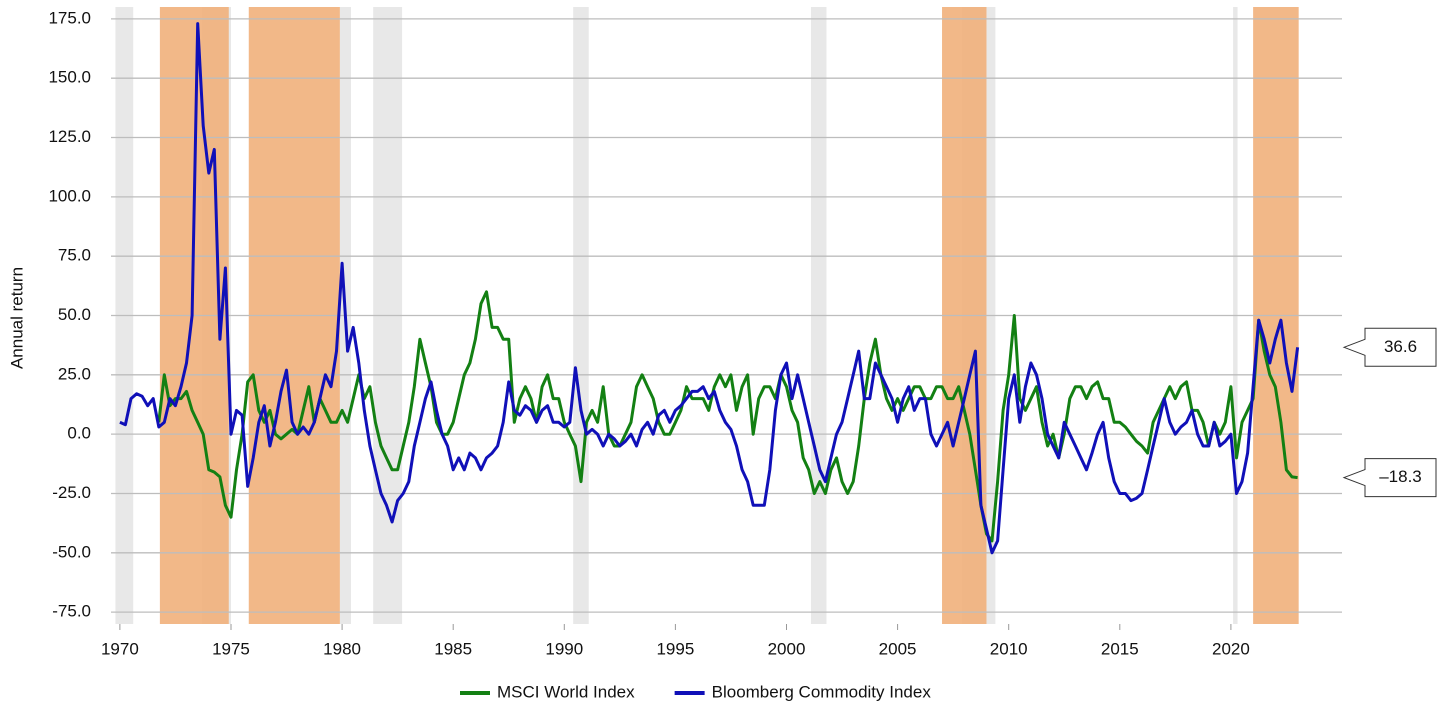 The height and width of the screenshot is (712, 1444). I want to click on y-tick-label: 25.0, so click(74, 373).